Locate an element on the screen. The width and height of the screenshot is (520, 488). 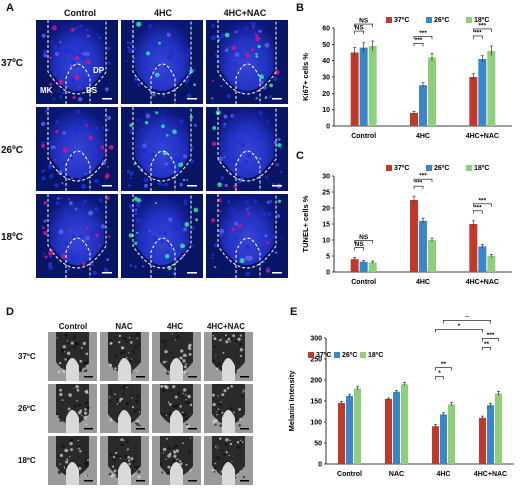
y-axis-label: Ki67+ cells % is located at coordinates (305, 77).